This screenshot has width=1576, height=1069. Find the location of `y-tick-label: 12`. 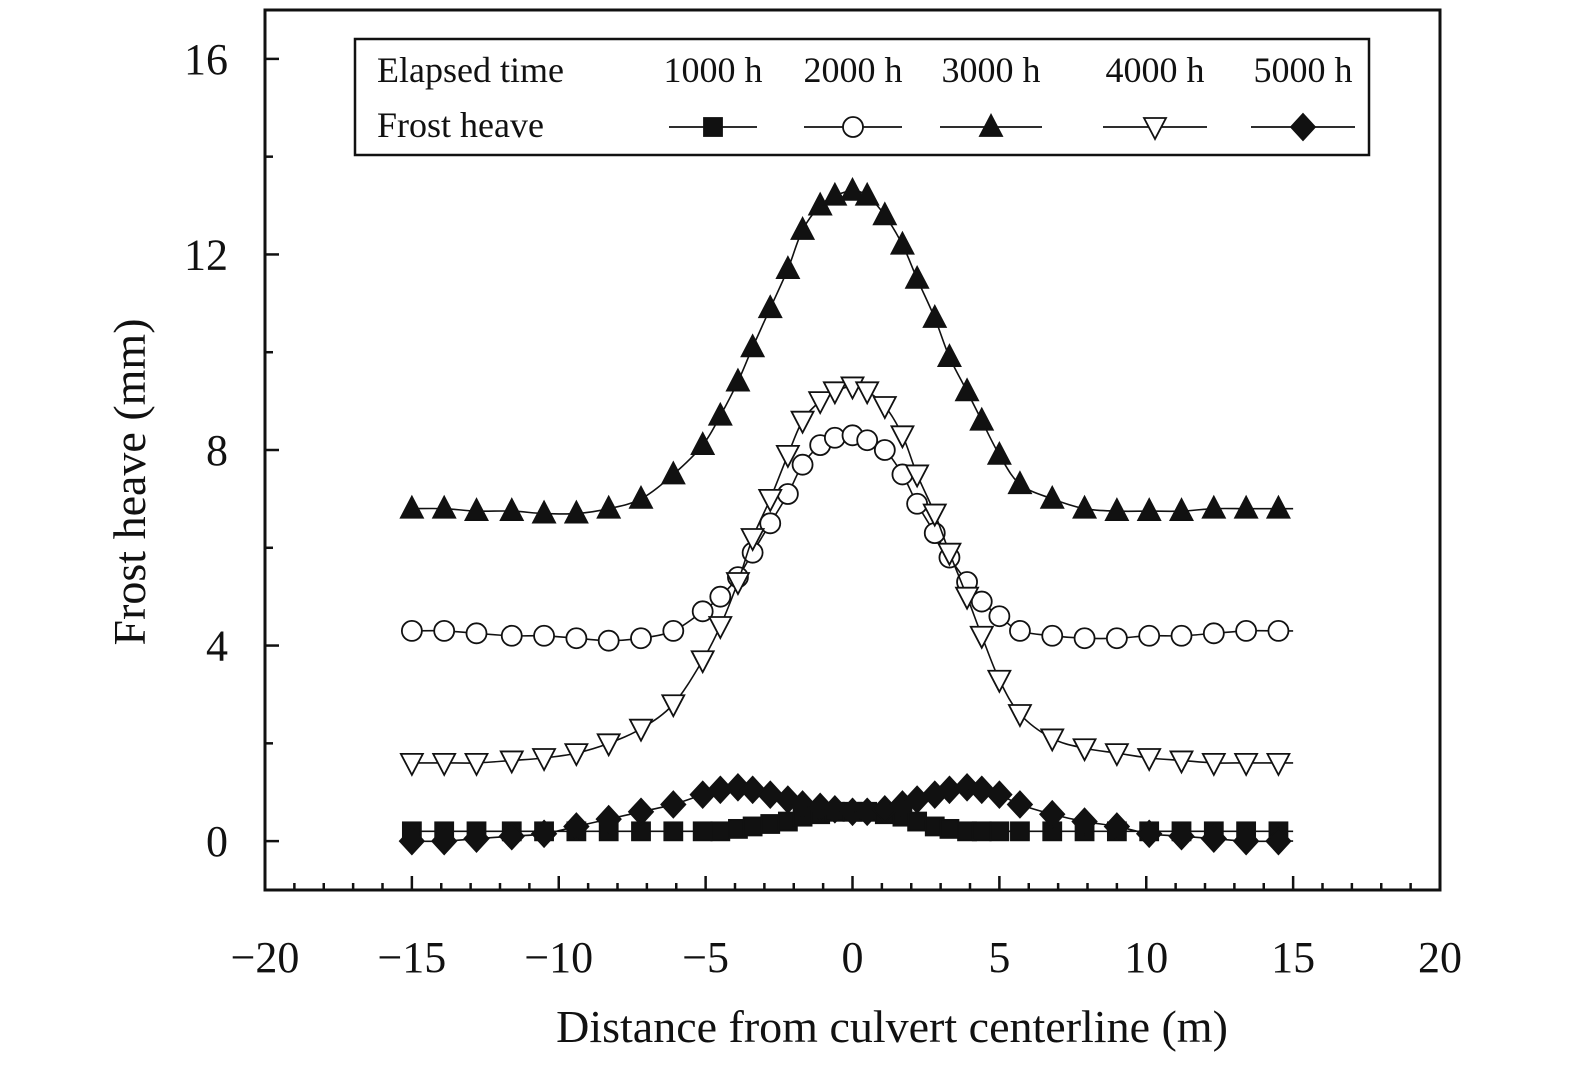

y-tick-label: 12 is located at coordinates (206, 254).